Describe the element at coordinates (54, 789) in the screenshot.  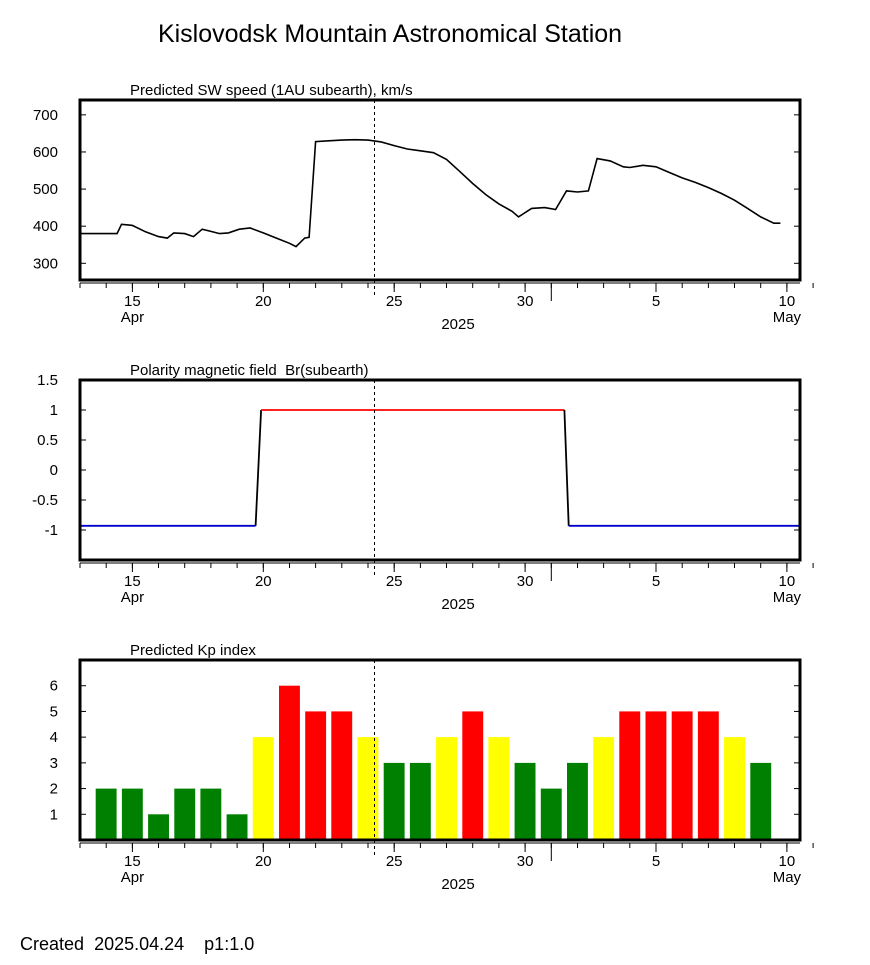
I see `y-tick-label: 2` at that location.